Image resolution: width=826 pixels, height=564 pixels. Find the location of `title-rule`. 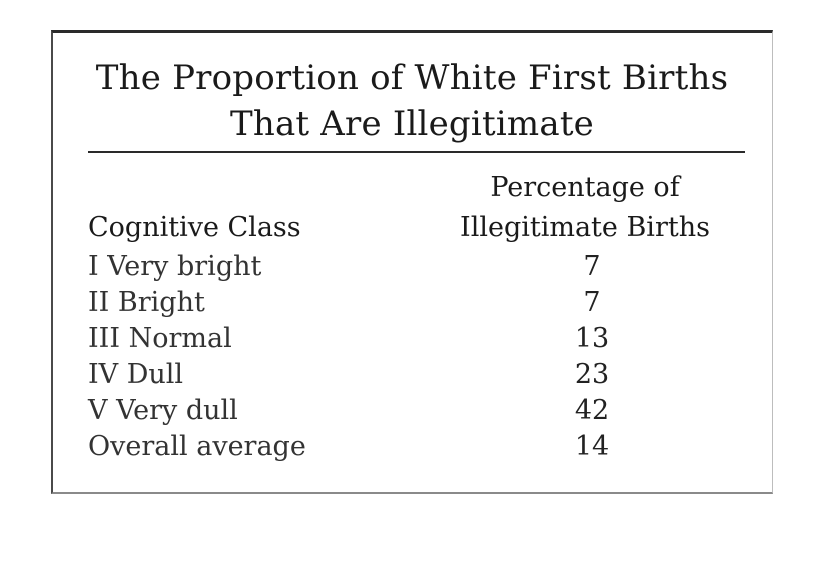

title-rule is located at coordinates (416, 152).